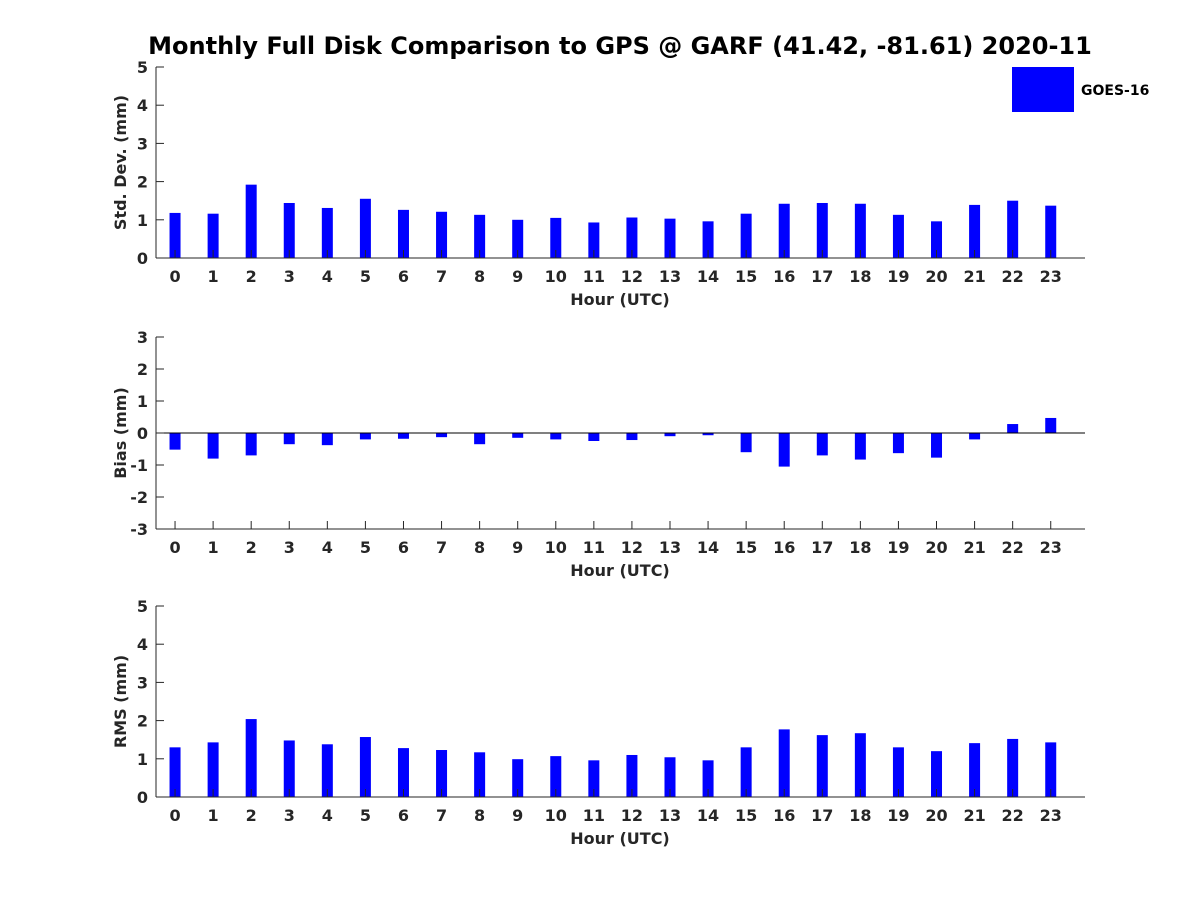 Image resolution: width=1200 pixels, height=900 pixels. What do you see at coordinates (120, 162) in the screenshot?
I see `y-axis-label: Std. Dev. (mm)` at bounding box center [120, 162].